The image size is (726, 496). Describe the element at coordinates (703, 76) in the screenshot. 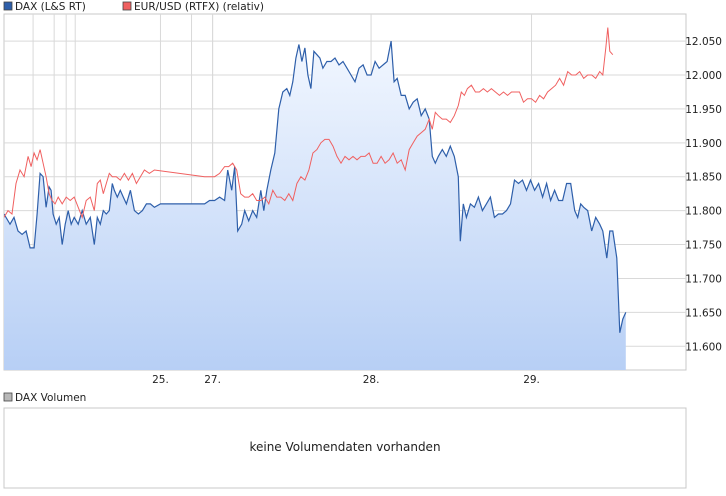

I see `y-tick-label: 12.000` at that location.